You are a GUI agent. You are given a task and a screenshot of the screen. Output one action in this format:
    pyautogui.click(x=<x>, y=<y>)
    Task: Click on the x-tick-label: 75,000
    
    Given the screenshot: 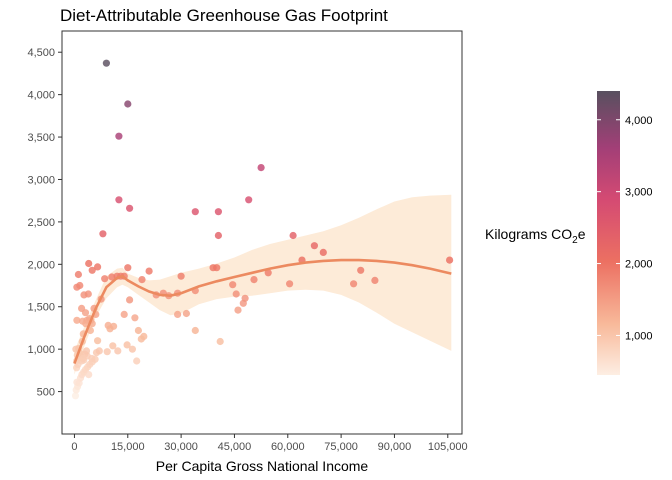 What is the action you would take?
    pyautogui.click(x=341, y=447)
    